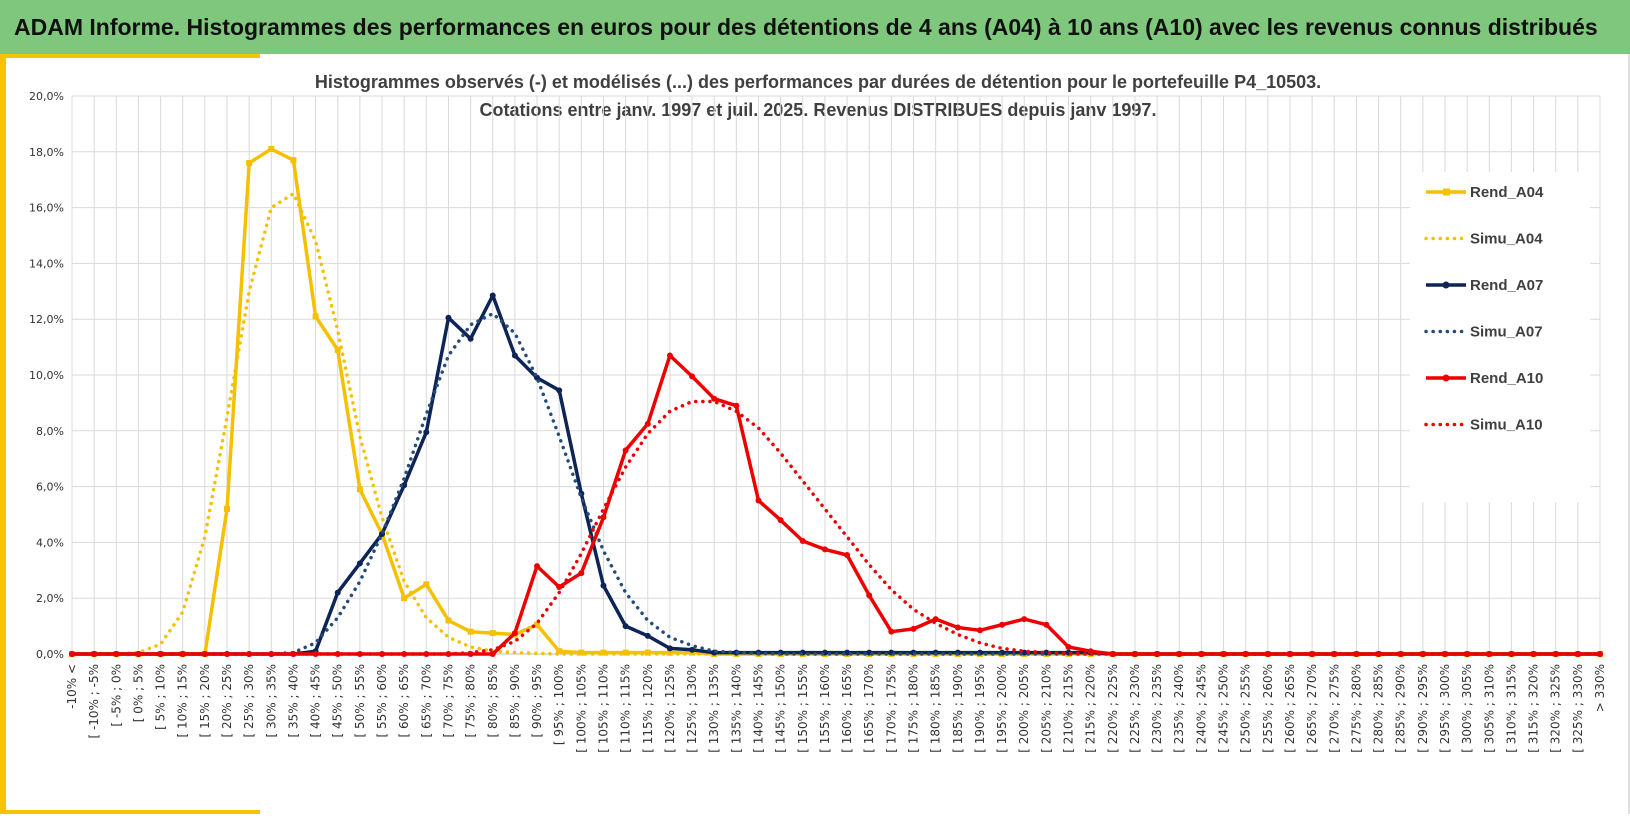  Describe the element at coordinates (50, 654) in the screenshot. I see `y-tick-label: 0,0%` at that location.